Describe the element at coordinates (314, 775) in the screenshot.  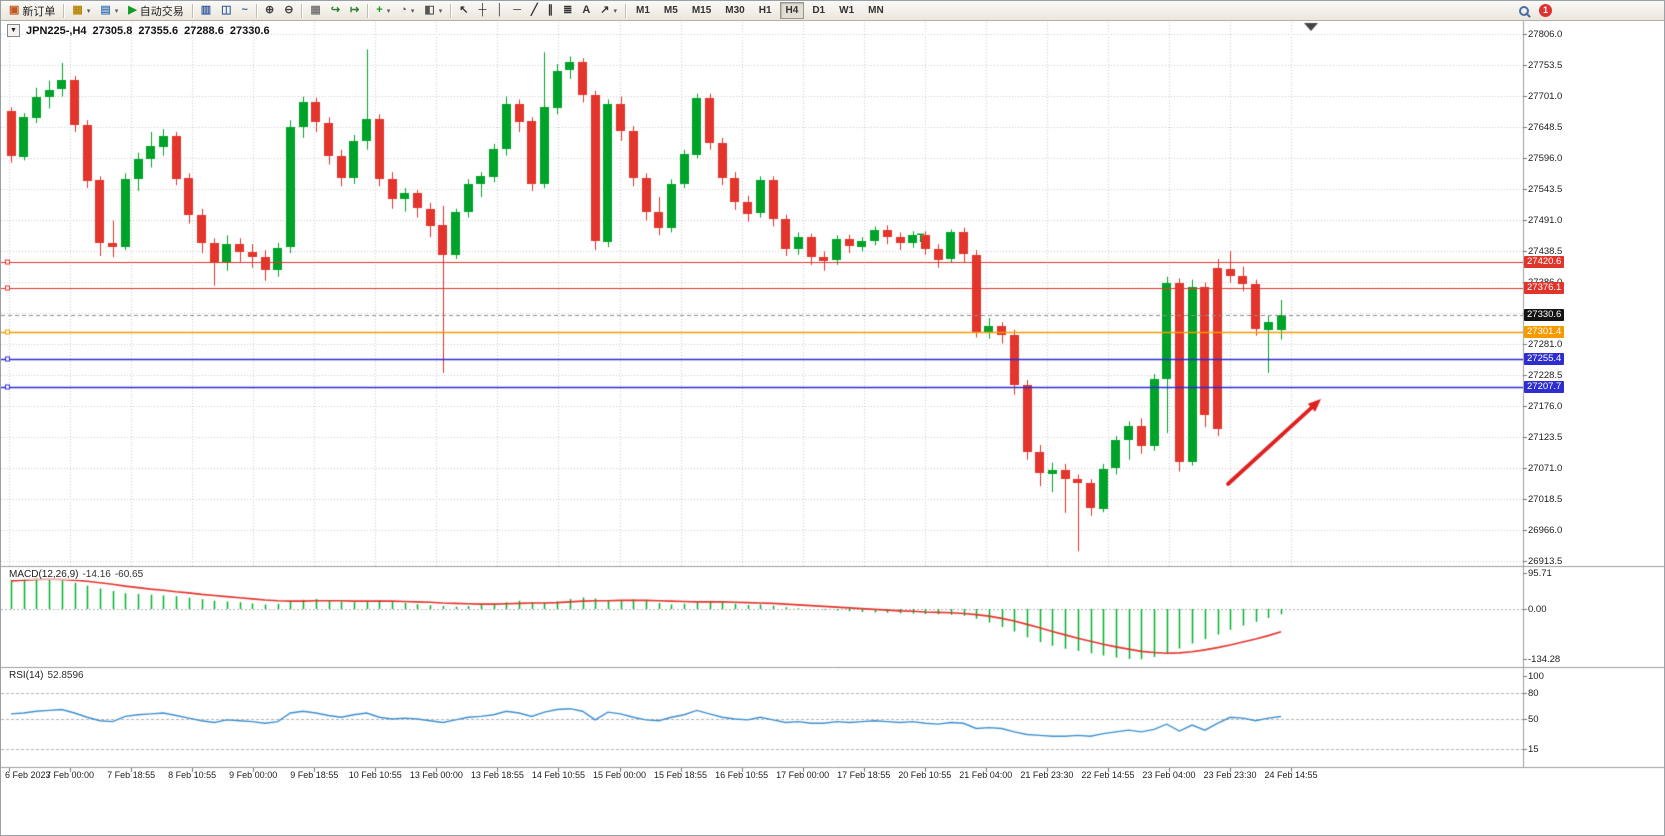
I see `time-axis-label: 9 Feb 18:55` at that location.